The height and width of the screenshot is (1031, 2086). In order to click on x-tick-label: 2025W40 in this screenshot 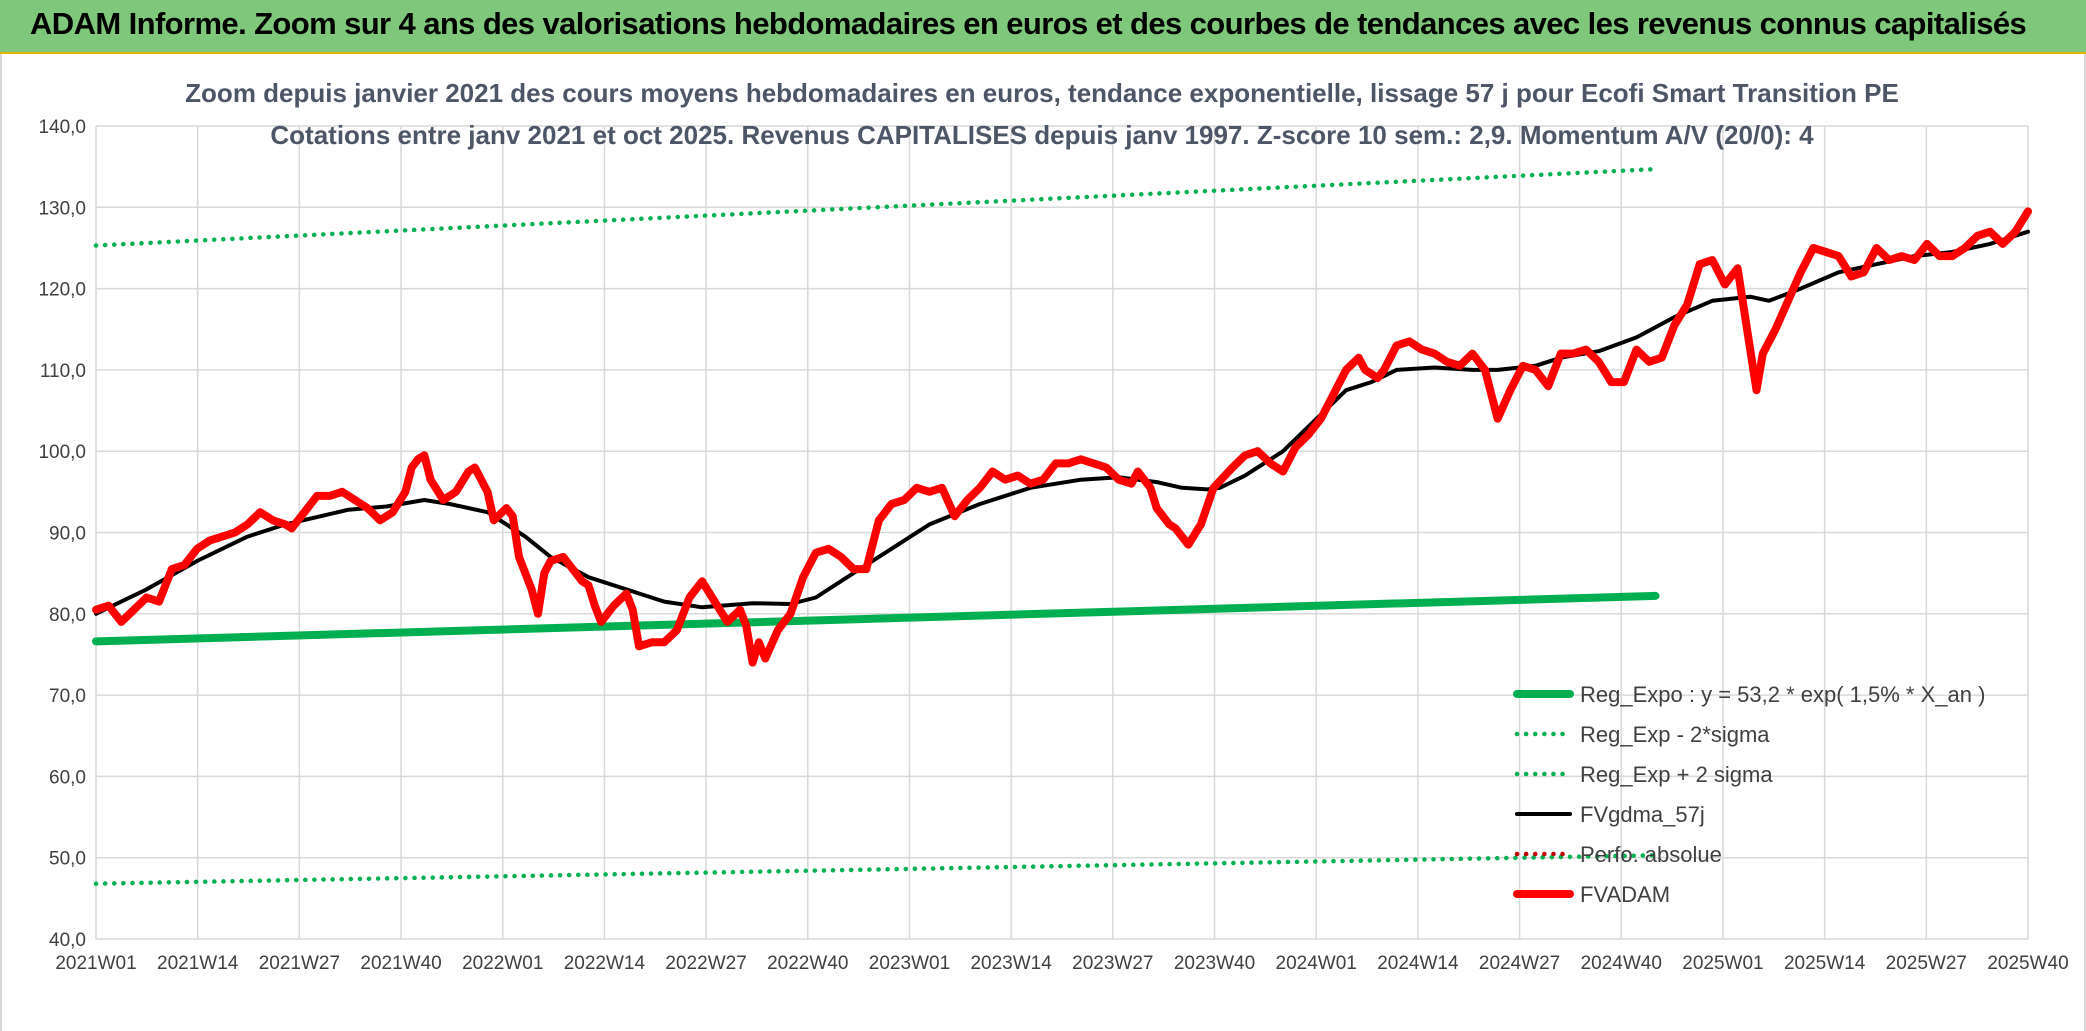, I will do `click(2027, 963)`.